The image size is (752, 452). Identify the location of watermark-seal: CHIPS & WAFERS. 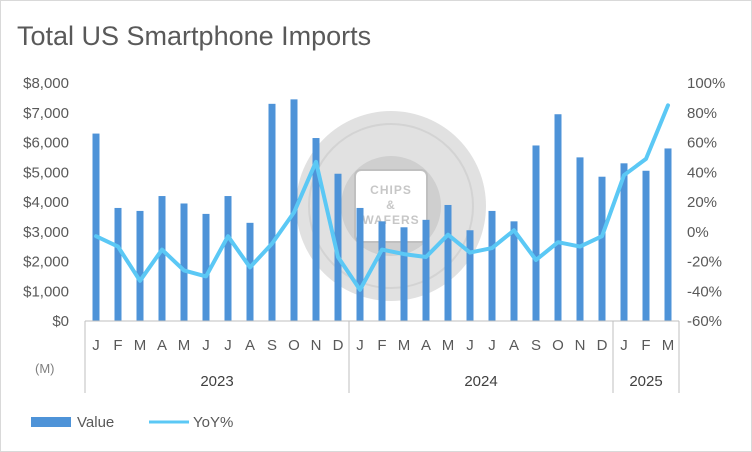
(391, 206).